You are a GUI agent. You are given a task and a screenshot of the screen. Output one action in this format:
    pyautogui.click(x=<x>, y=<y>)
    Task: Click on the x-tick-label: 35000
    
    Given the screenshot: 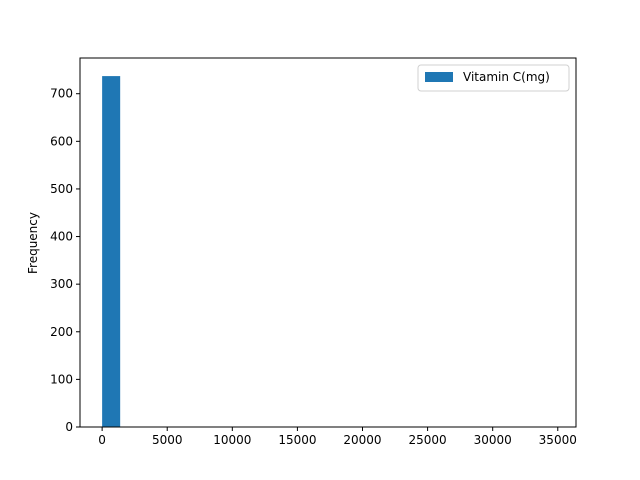 What is the action you would take?
    pyautogui.click(x=558, y=440)
    